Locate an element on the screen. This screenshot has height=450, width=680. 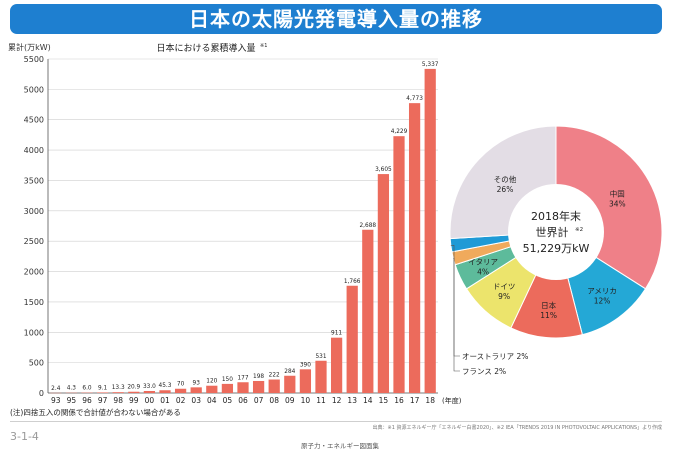
data-label: 70 is located at coordinates (181, 385).